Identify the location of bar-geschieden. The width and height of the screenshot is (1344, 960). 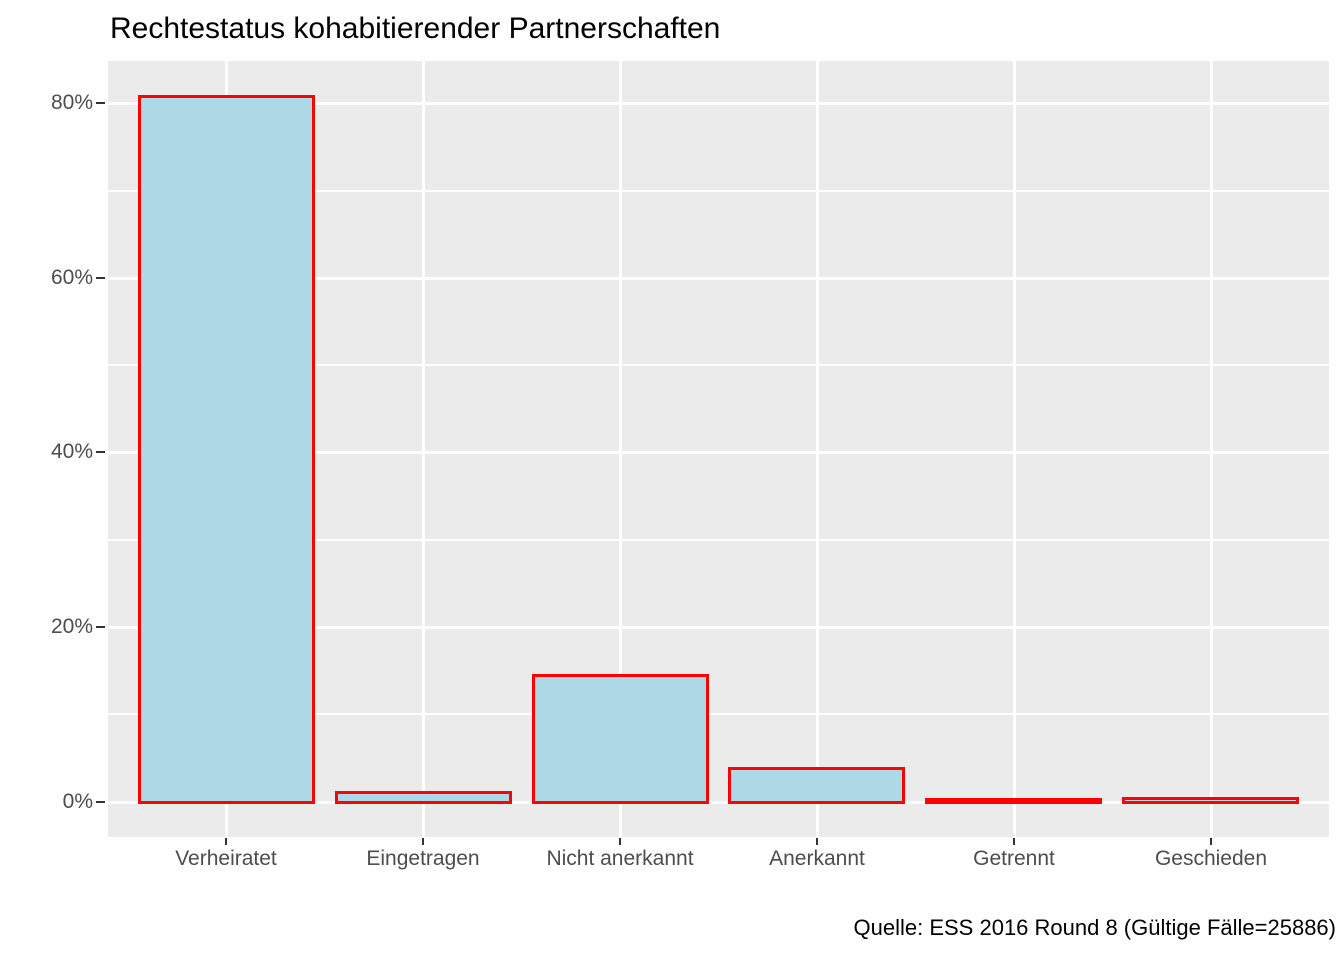
(1210, 800).